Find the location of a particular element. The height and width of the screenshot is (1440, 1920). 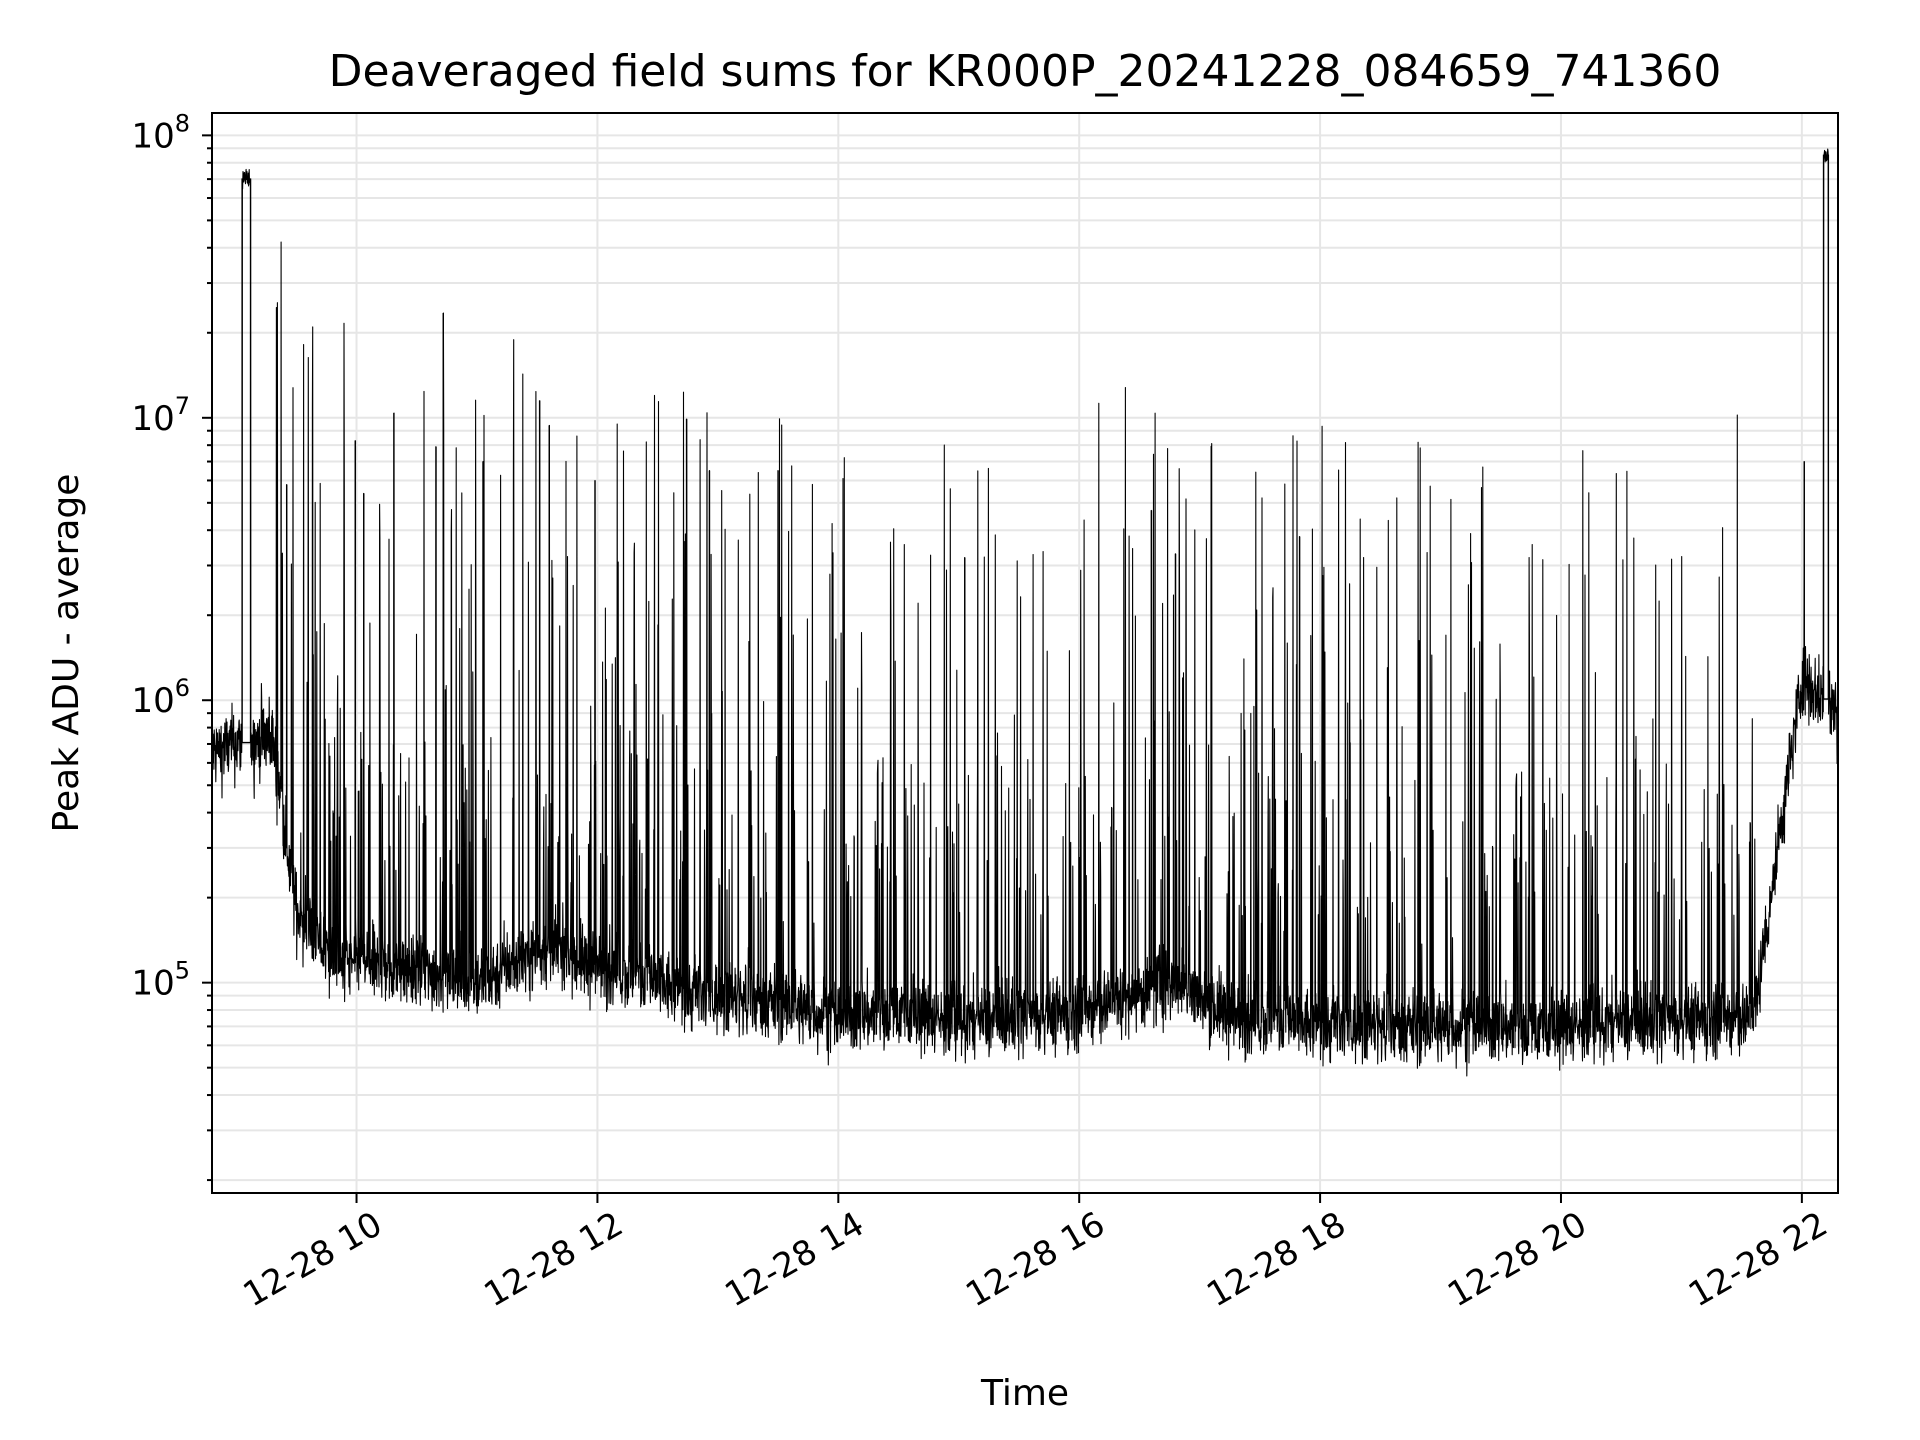

x-tick-label: 12-28 20 is located at coordinates (1517, 1259).